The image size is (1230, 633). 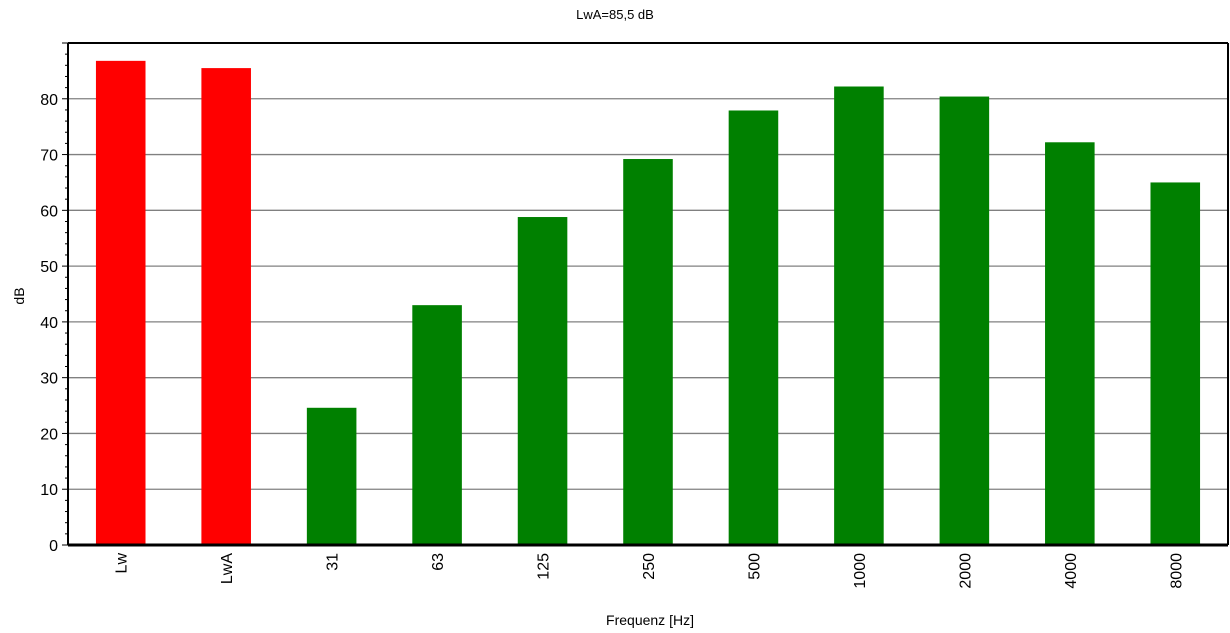 I want to click on bar-lwa, so click(x=226, y=306).